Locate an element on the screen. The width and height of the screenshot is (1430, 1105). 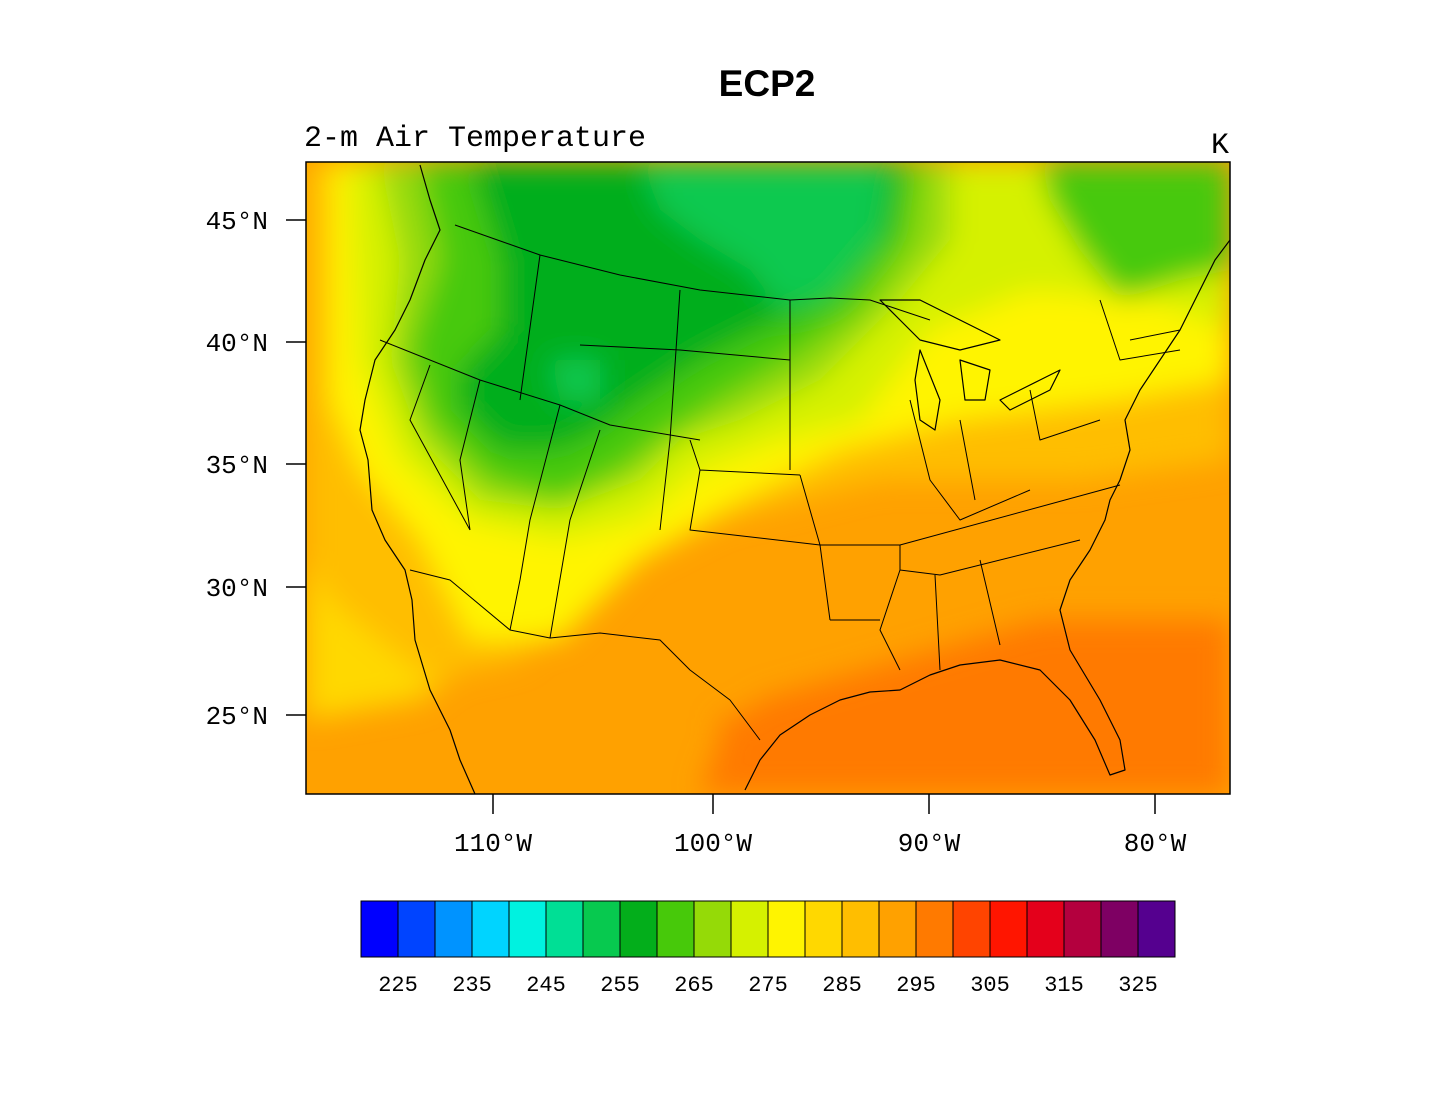
lat-label-35n: 35°N is located at coordinates (237, 466).